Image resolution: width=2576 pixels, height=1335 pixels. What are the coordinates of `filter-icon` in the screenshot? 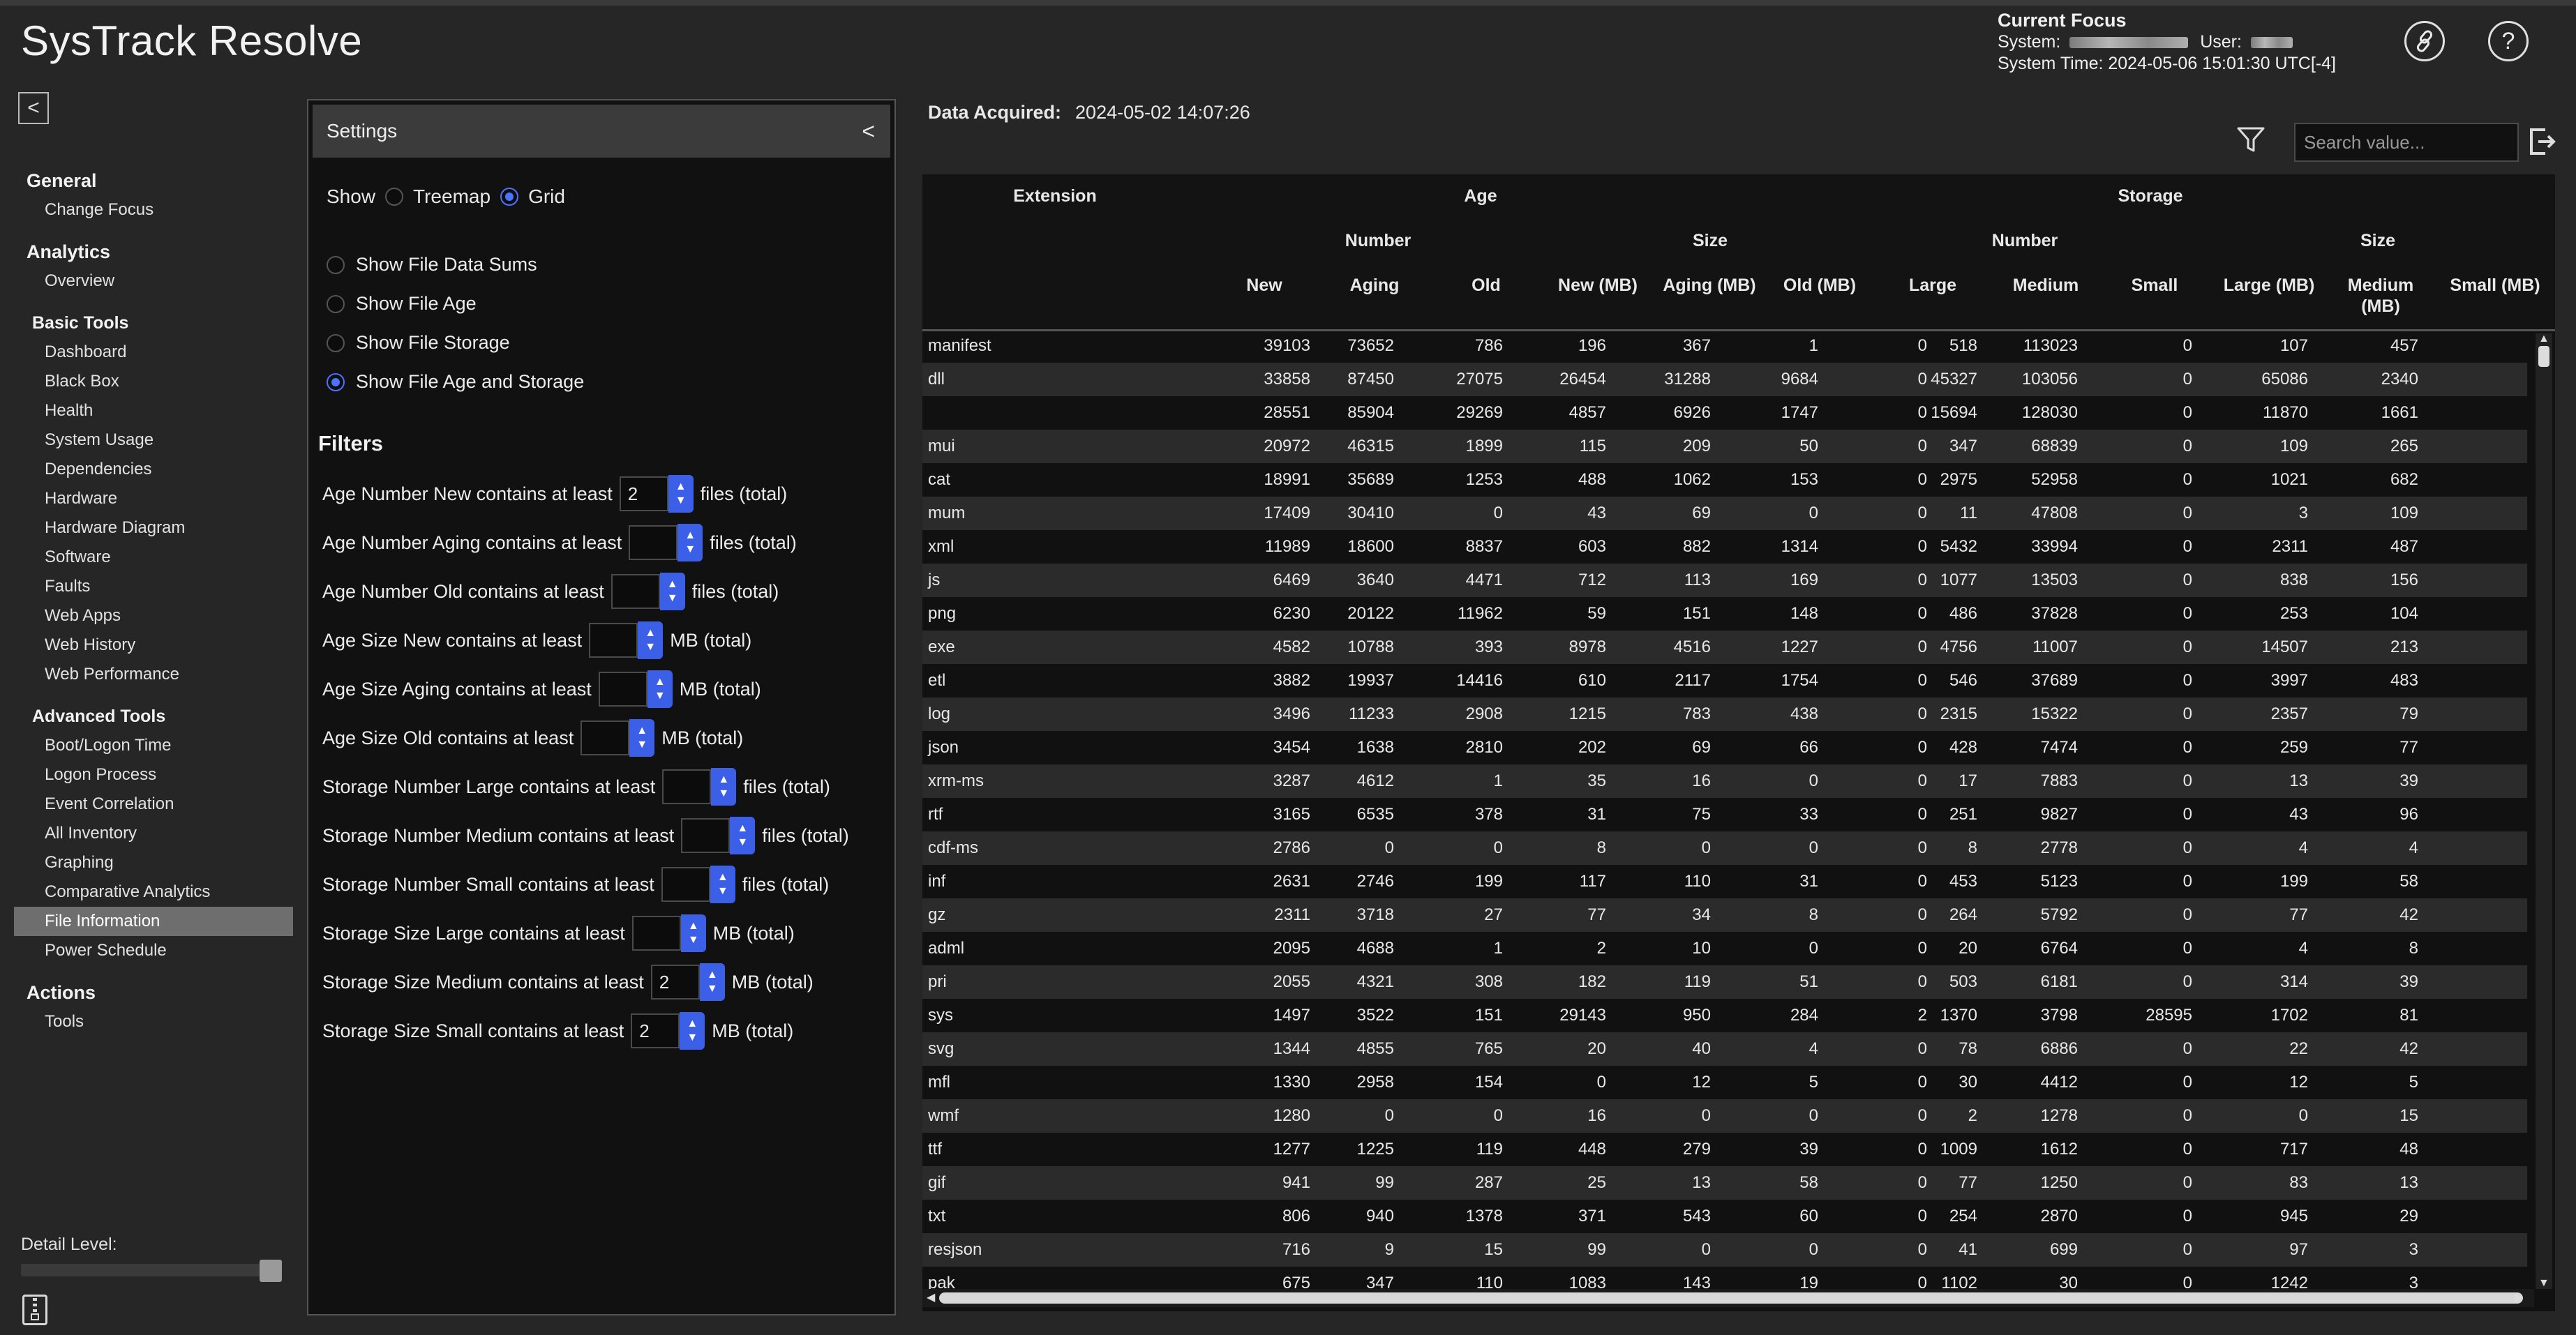 It's located at (2251, 139).